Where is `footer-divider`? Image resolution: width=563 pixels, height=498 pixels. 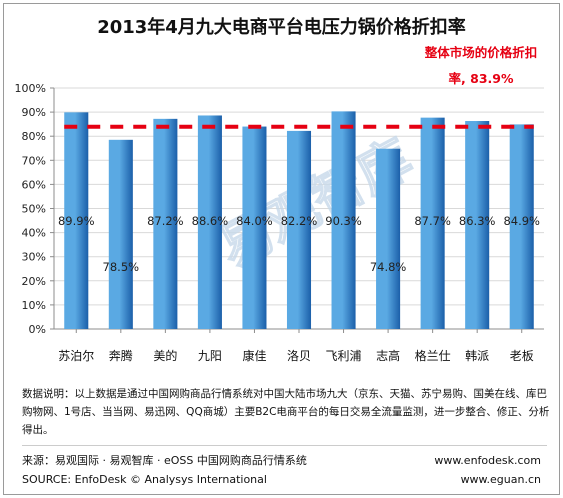
footer-divider is located at coordinates (284, 445).